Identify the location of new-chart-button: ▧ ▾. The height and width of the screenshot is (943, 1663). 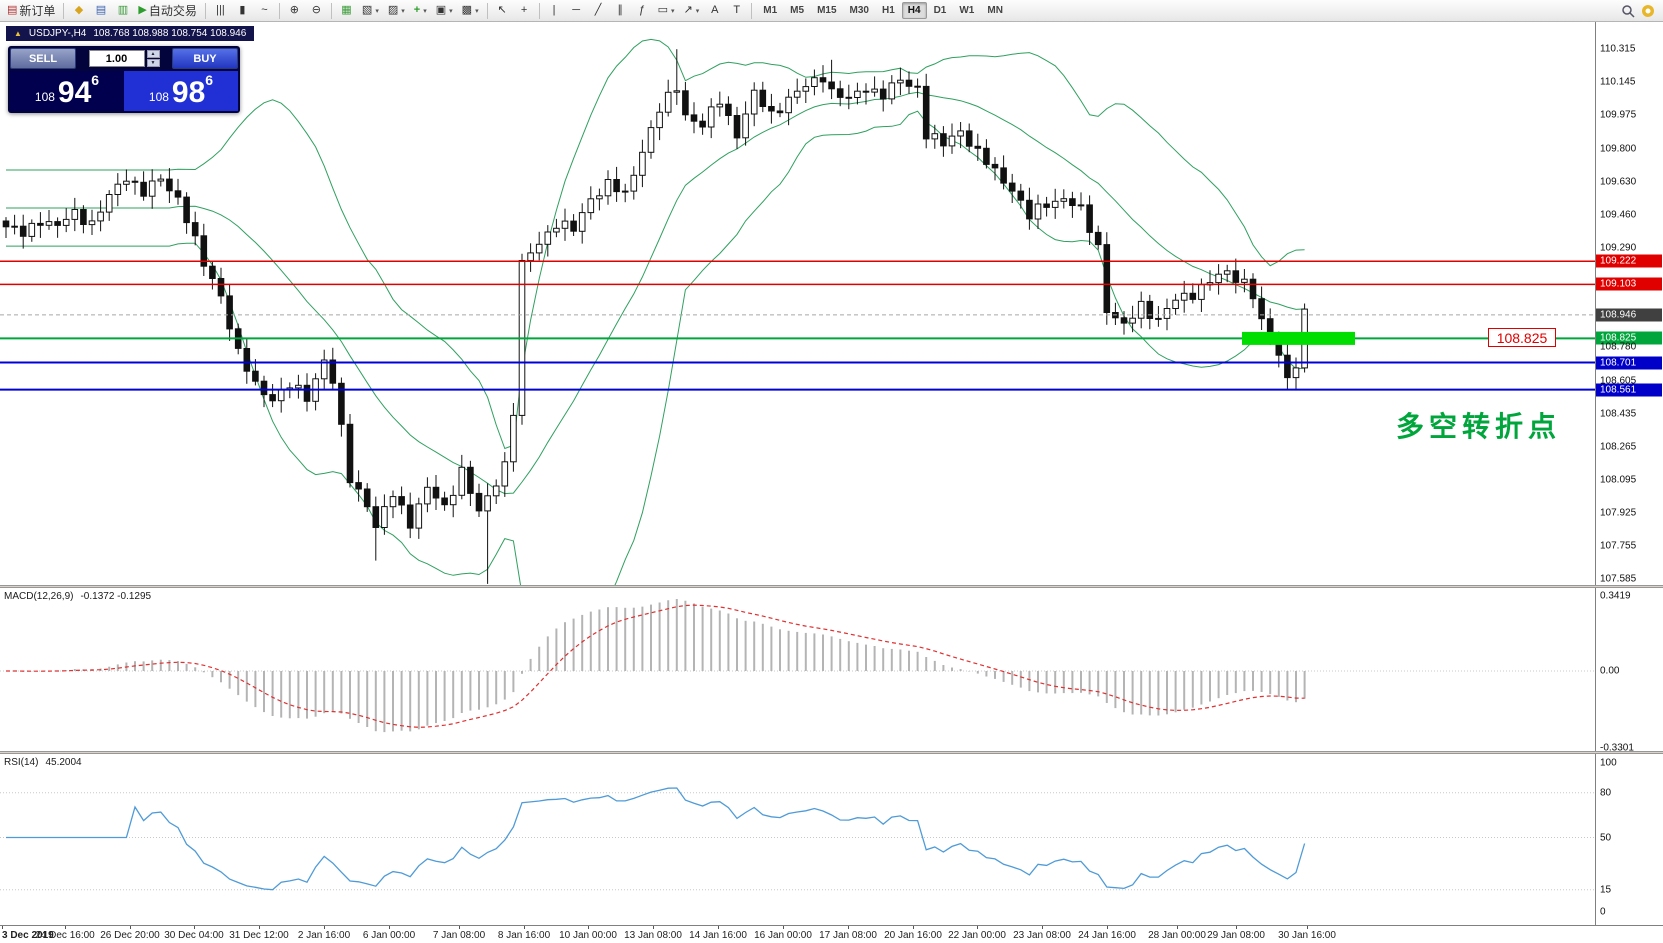
(370, 10).